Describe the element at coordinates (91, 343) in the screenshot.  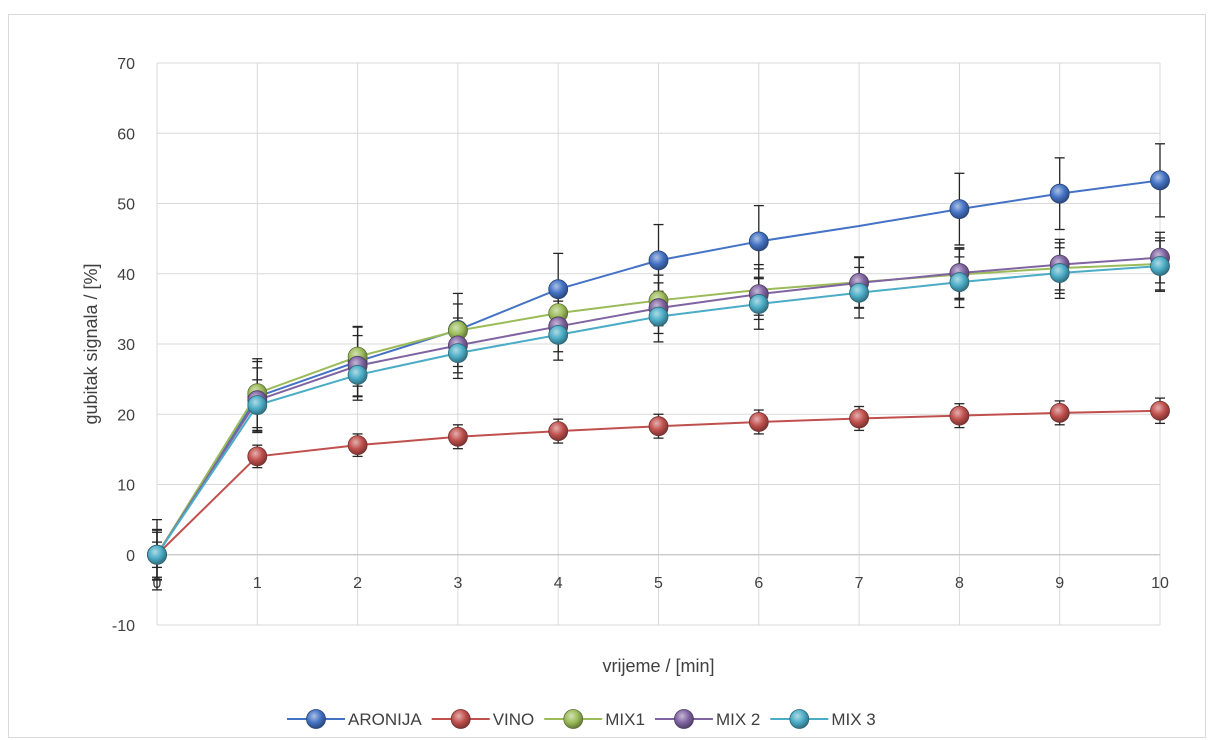
I see `y-axis-title: gubitak signala / [%]` at that location.